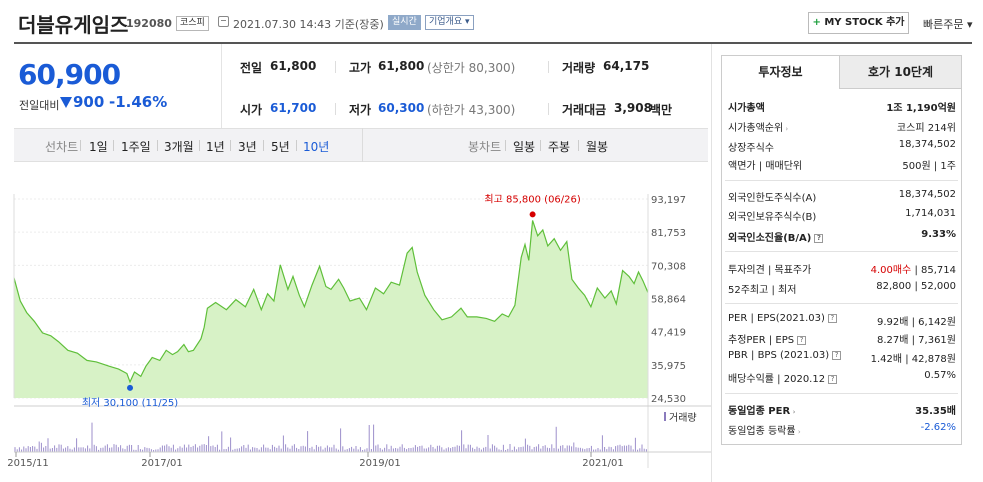 The height and width of the screenshot is (482, 983). Describe the element at coordinates (746, 108) in the screenshot. I see `invest-row-label-text: 시가총액` at that location.